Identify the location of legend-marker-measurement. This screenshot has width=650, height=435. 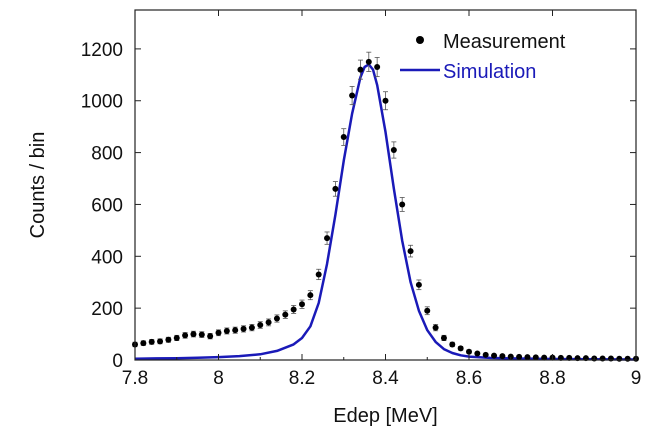
(420, 40).